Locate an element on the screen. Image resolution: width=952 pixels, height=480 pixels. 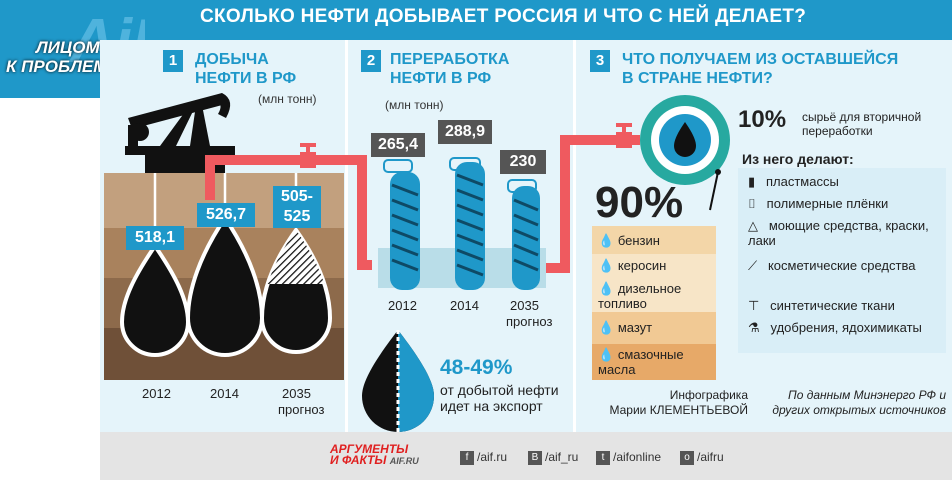
refining-title: ПЕРЕРАБОТКА НЕФТИ В РФ is located at coordinates (449, 69).